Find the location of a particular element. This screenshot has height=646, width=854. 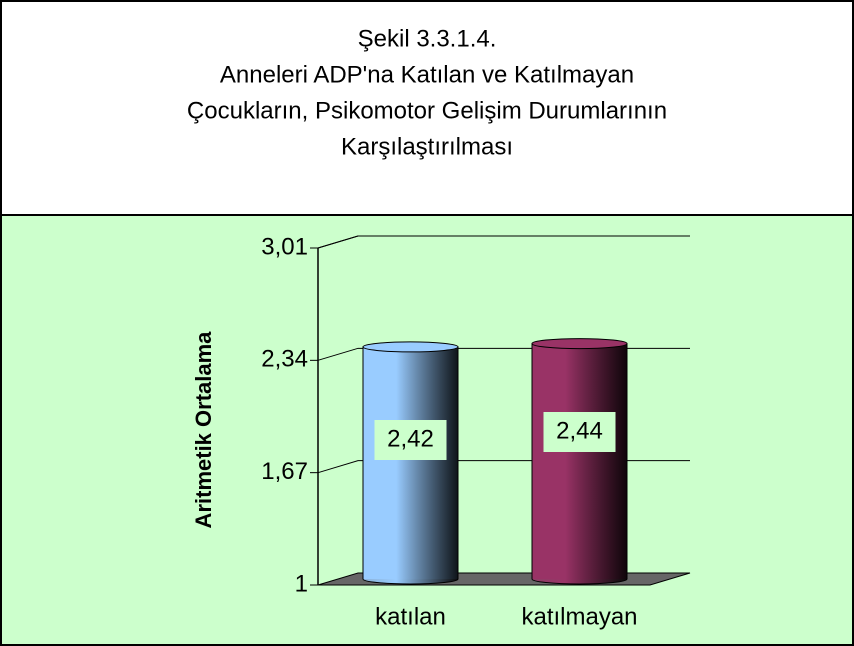

y-tick-label: 3,01 is located at coordinates (284, 246).